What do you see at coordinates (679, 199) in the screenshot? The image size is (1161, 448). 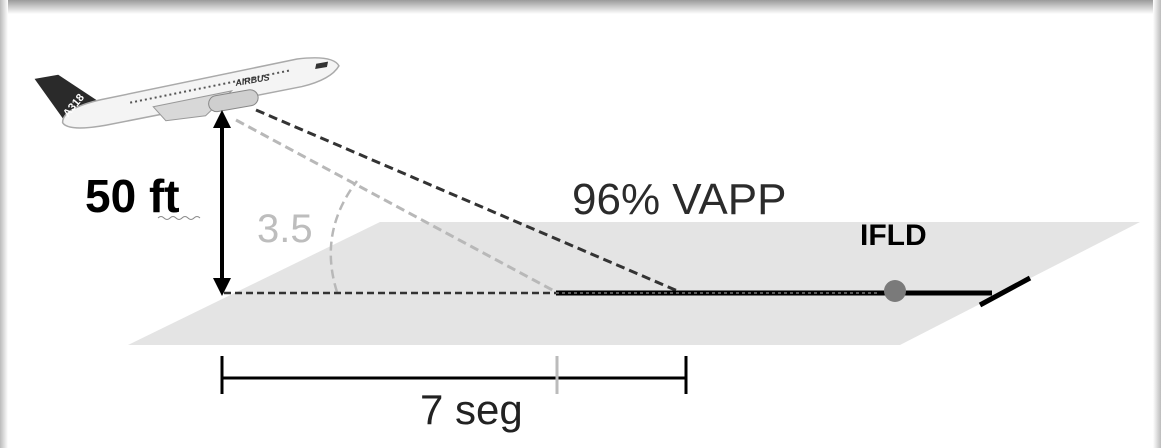 I see `speed-label: 96% VAPP` at bounding box center [679, 199].